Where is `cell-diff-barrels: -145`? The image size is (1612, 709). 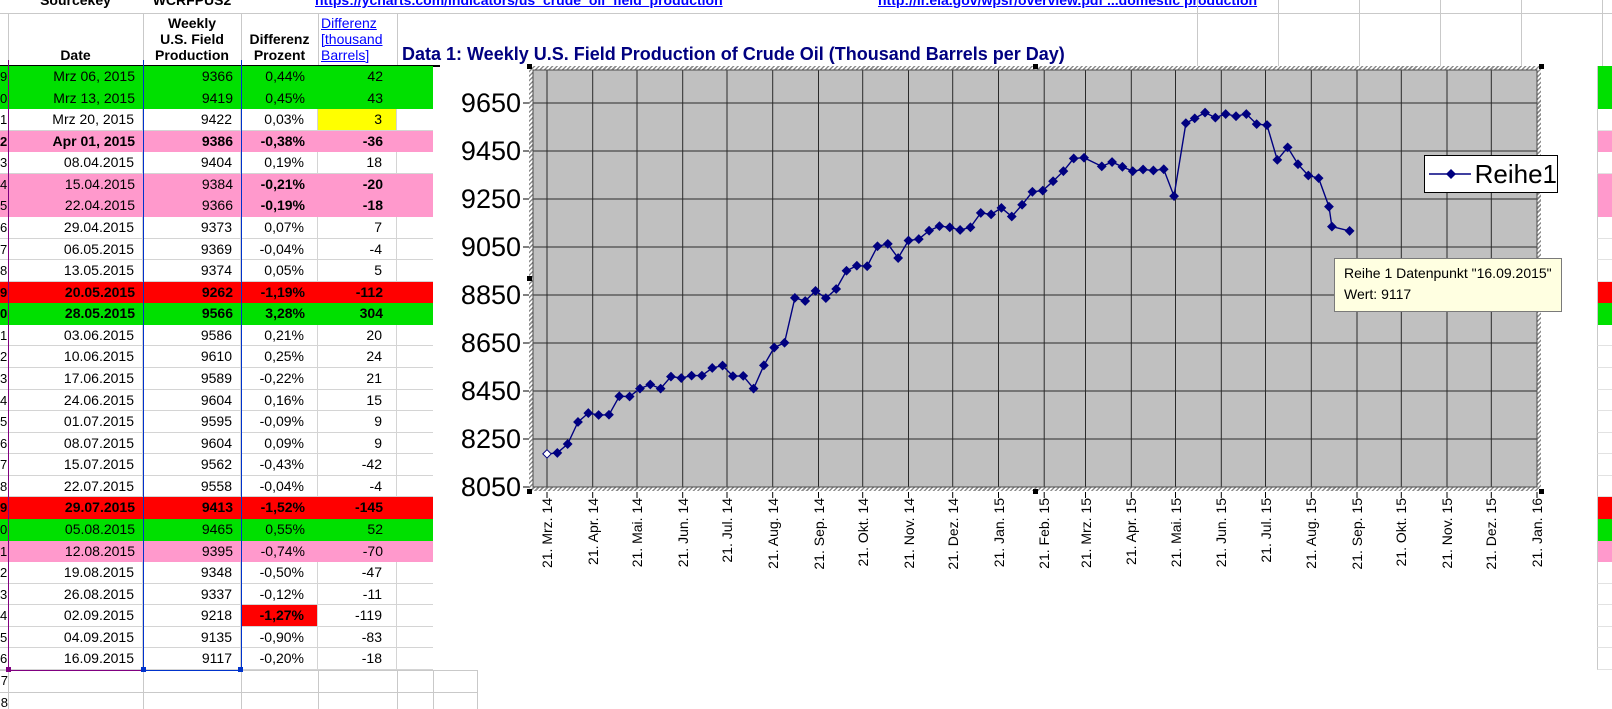
cell-diff-barrels: -145 is located at coordinates (368, 507).